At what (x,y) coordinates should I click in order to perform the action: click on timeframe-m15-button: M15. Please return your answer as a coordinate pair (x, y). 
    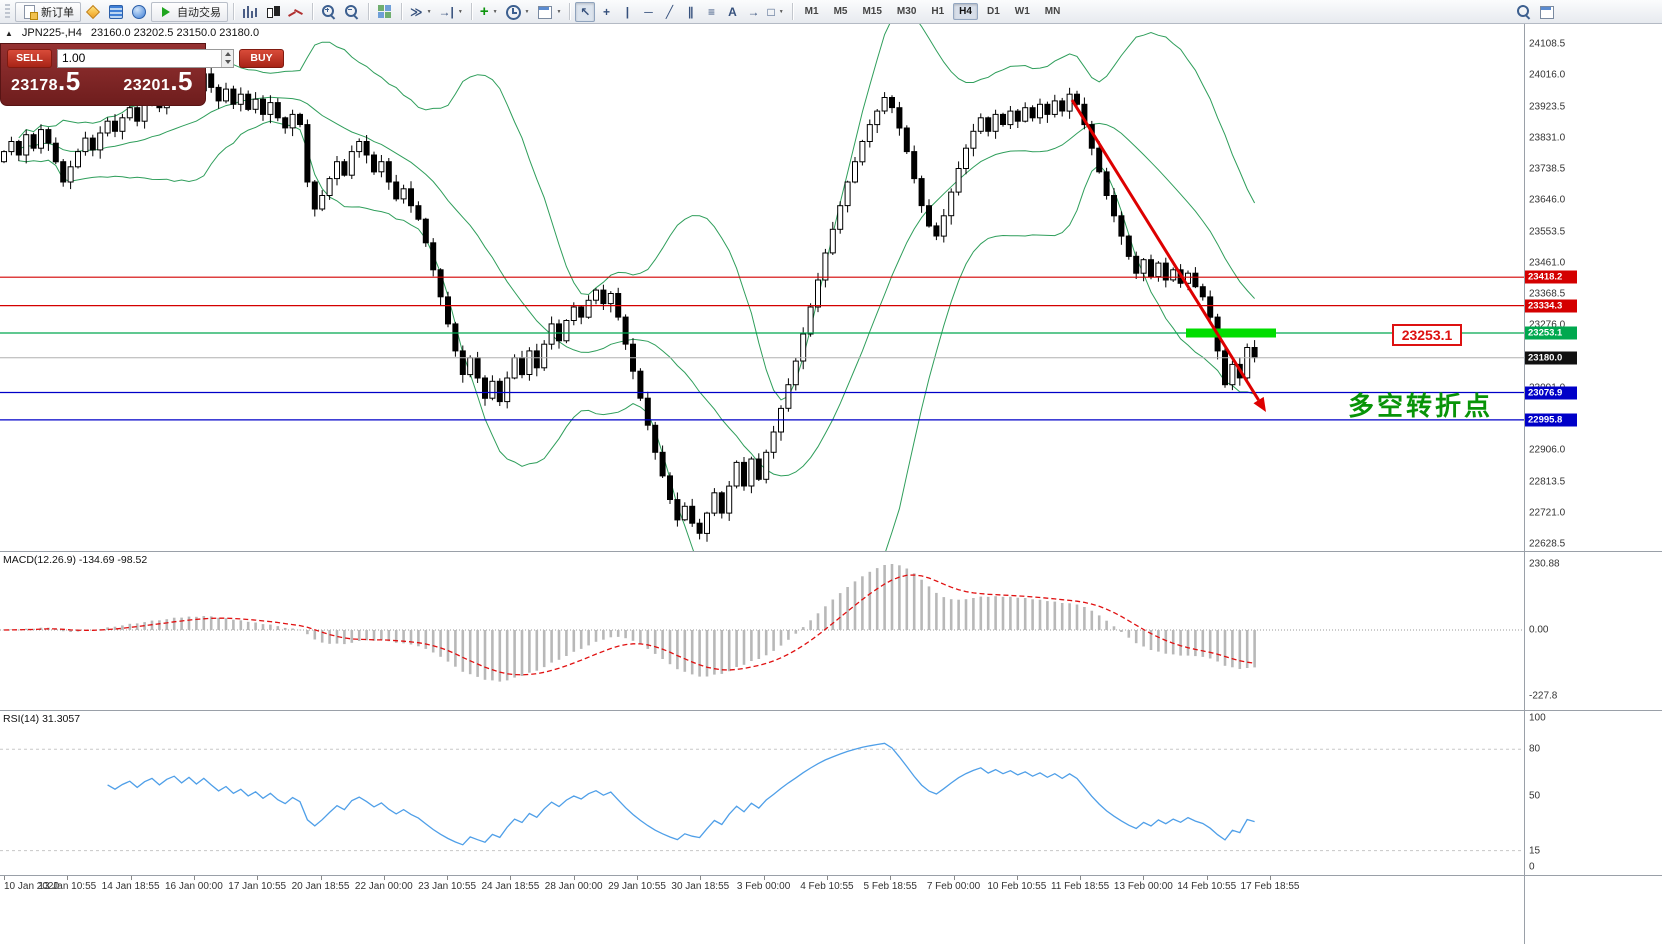
    Looking at the image, I should click on (871, 11).